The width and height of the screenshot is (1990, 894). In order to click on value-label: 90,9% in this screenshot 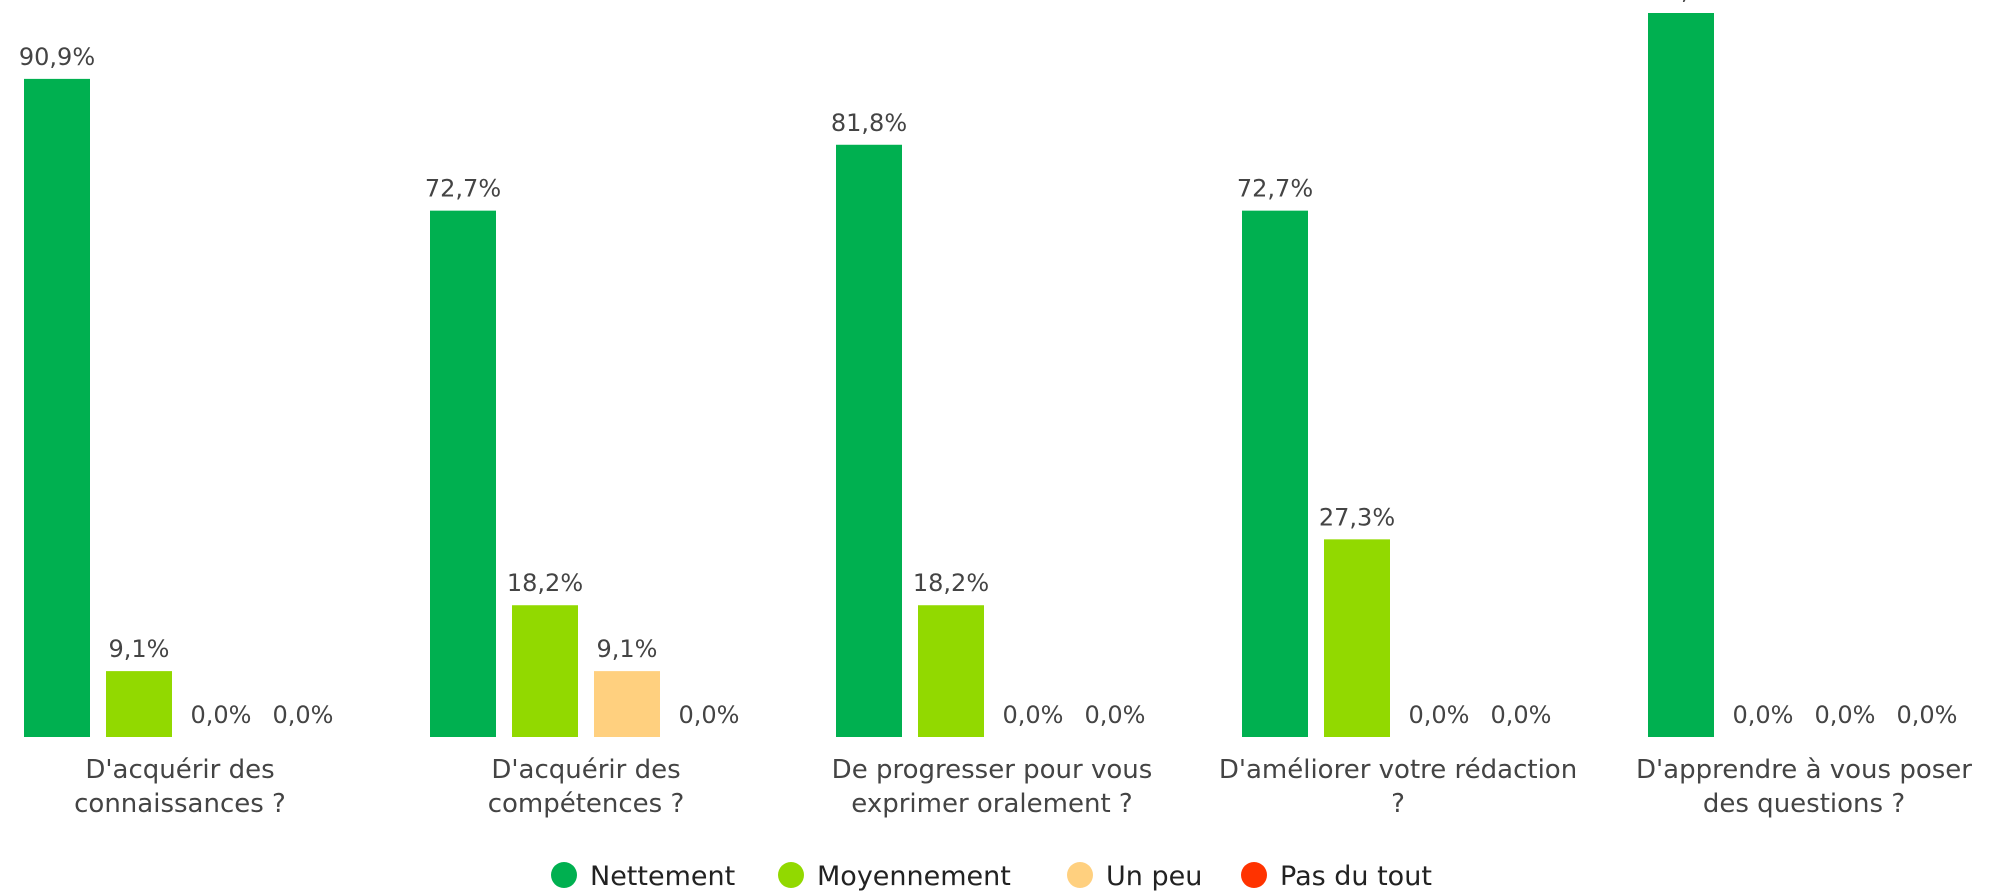, I will do `click(57, 57)`.